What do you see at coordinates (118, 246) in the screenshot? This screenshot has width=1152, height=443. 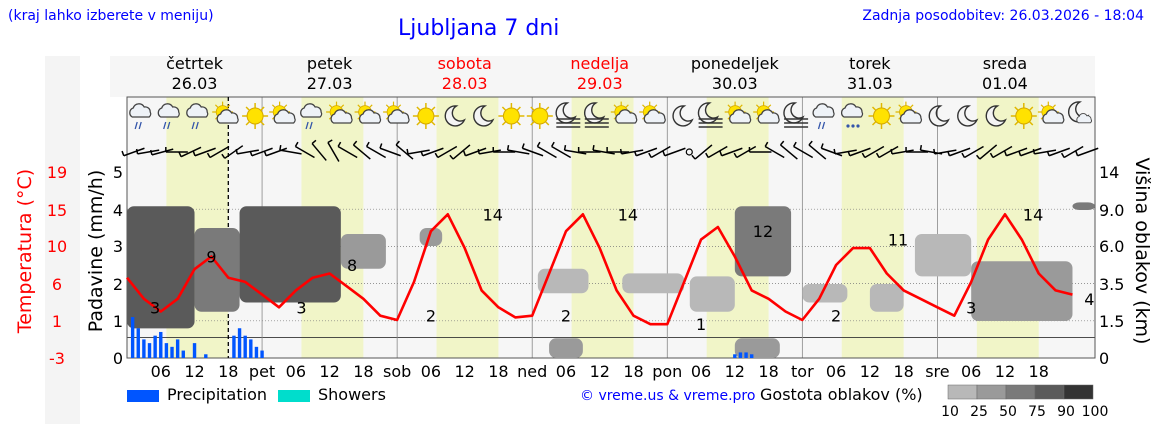 I see `precipitation-tick-label: 3` at bounding box center [118, 246].